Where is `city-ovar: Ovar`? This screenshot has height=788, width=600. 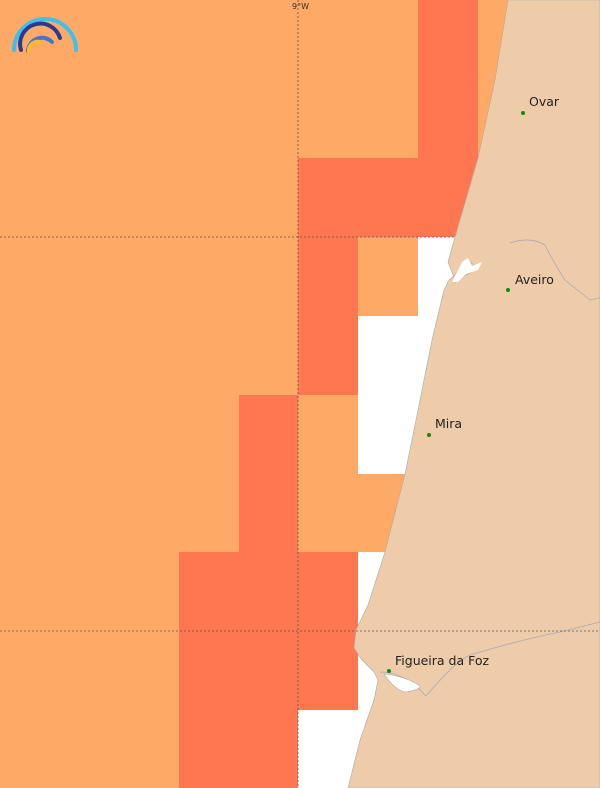
city-ovar: Ovar is located at coordinates (540, 104).